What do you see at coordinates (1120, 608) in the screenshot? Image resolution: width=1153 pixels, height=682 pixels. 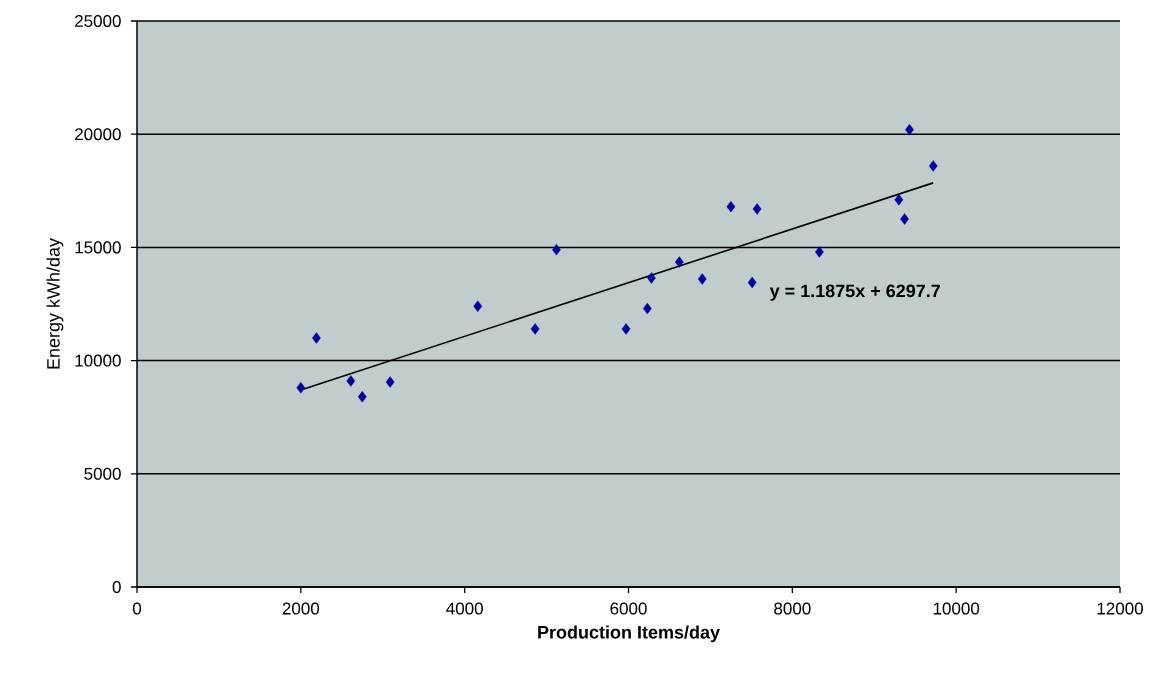 I see `x-tick-label: 12000` at bounding box center [1120, 608].